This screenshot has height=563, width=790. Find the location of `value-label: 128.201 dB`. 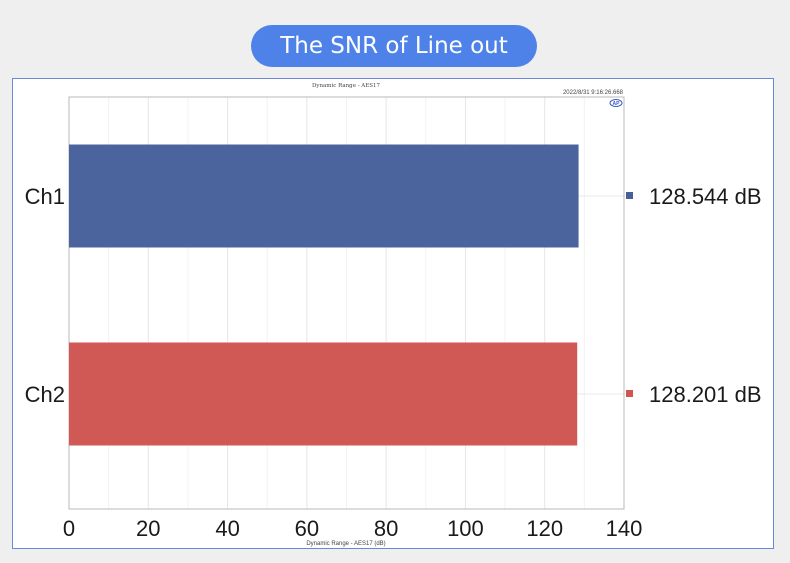

value-label: 128.201 dB is located at coordinates (705, 394).